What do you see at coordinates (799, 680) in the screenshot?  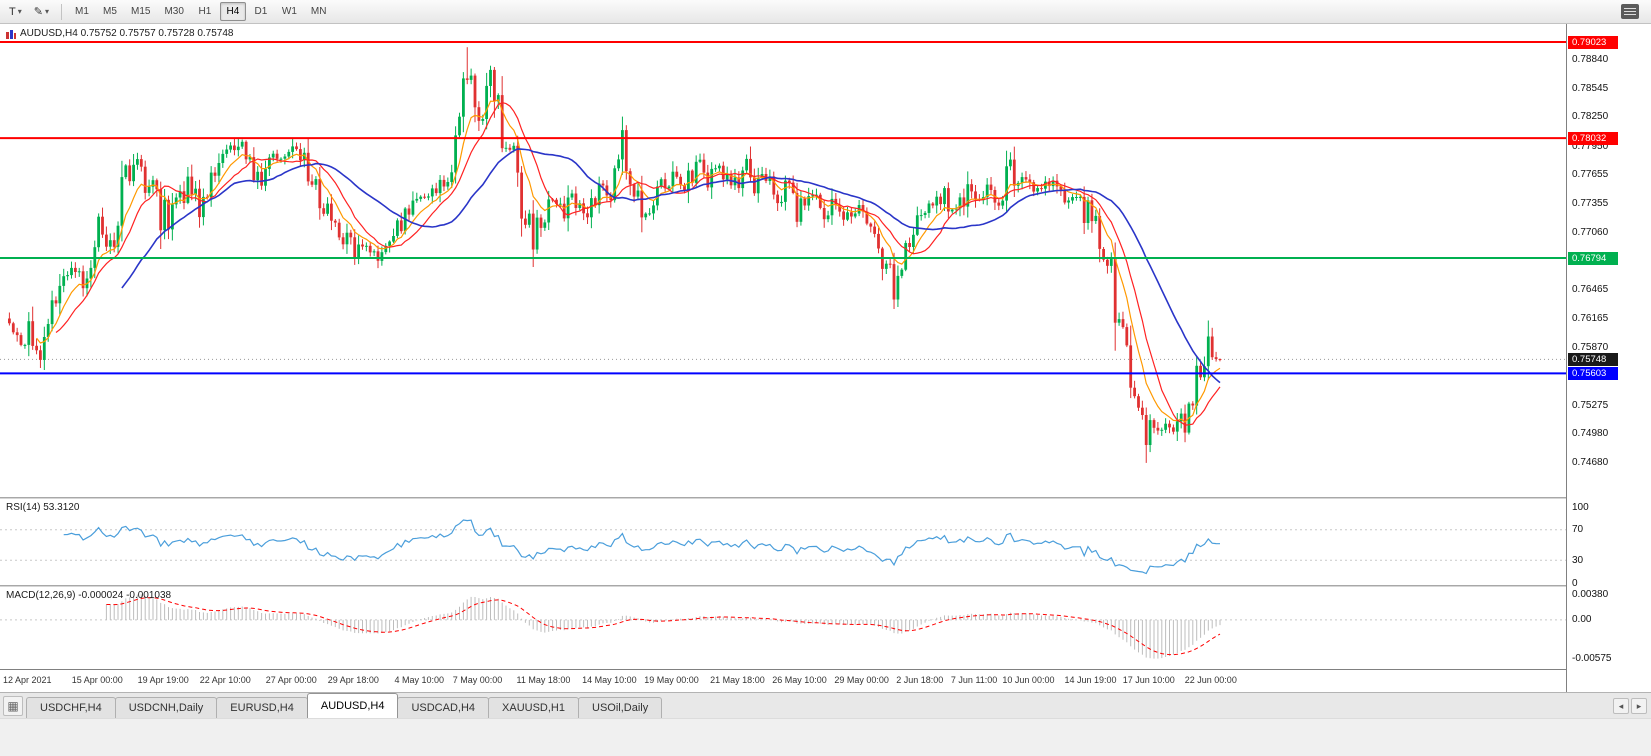 I see `time-axis-label: 26 May 10:00` at bounding box center [799, 680].